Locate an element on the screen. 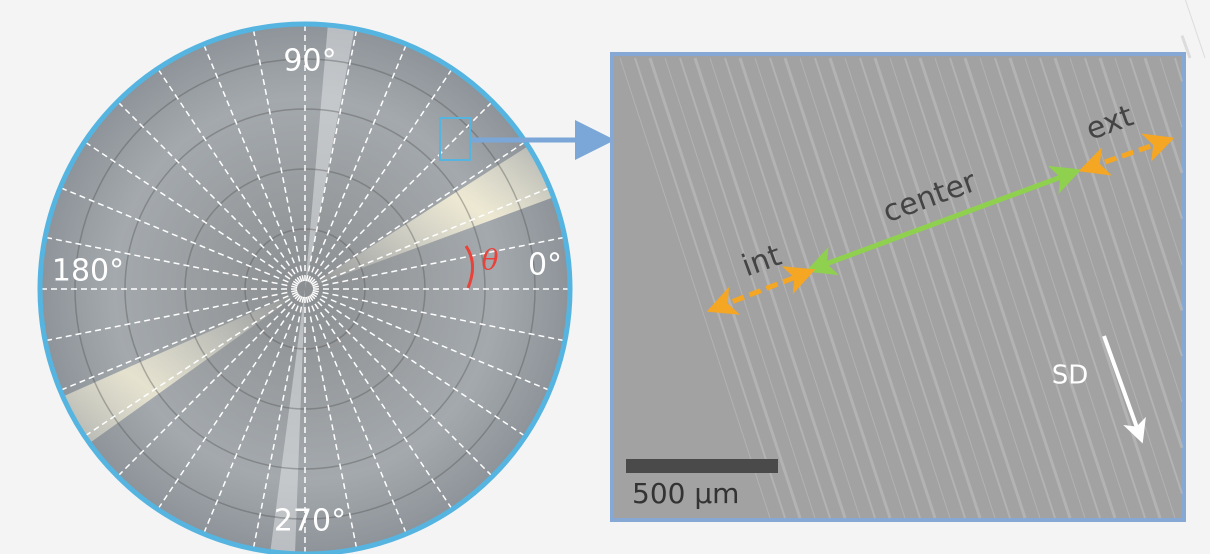 Image resolution: width=1210 pixels, height=554 pixels. scale-bar-label: 500 µm is located at coordinates (685, 493).